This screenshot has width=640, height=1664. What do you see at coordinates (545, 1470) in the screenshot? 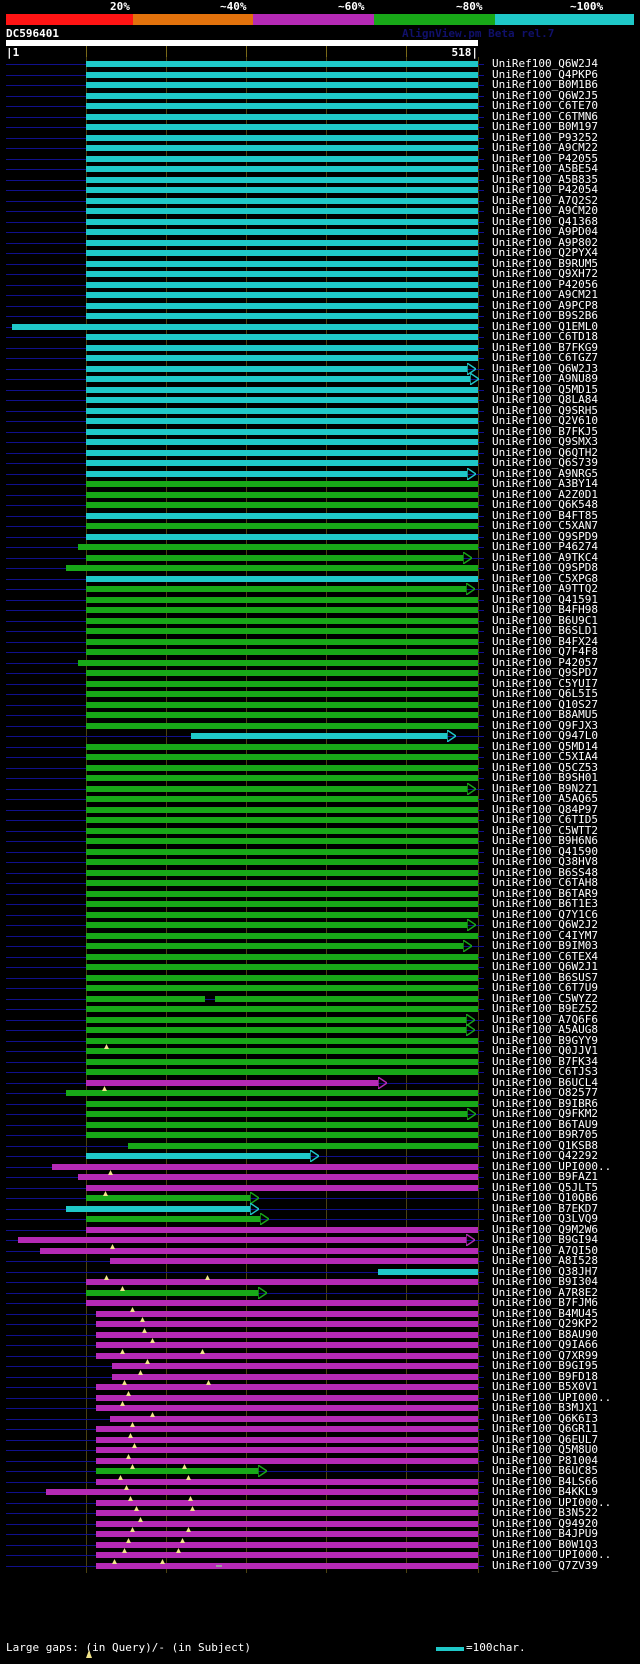
I see `hit-accession-label: UniRef100_B6UC85` at bounding box center [545, 1470].